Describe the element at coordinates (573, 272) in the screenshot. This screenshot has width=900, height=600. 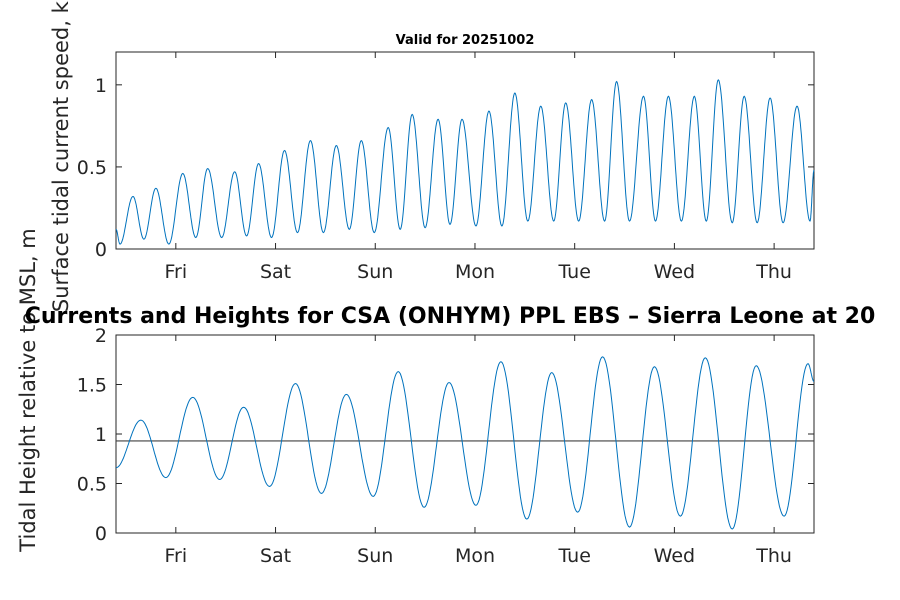
I see `current-x-tick-label: Tue` at that location.